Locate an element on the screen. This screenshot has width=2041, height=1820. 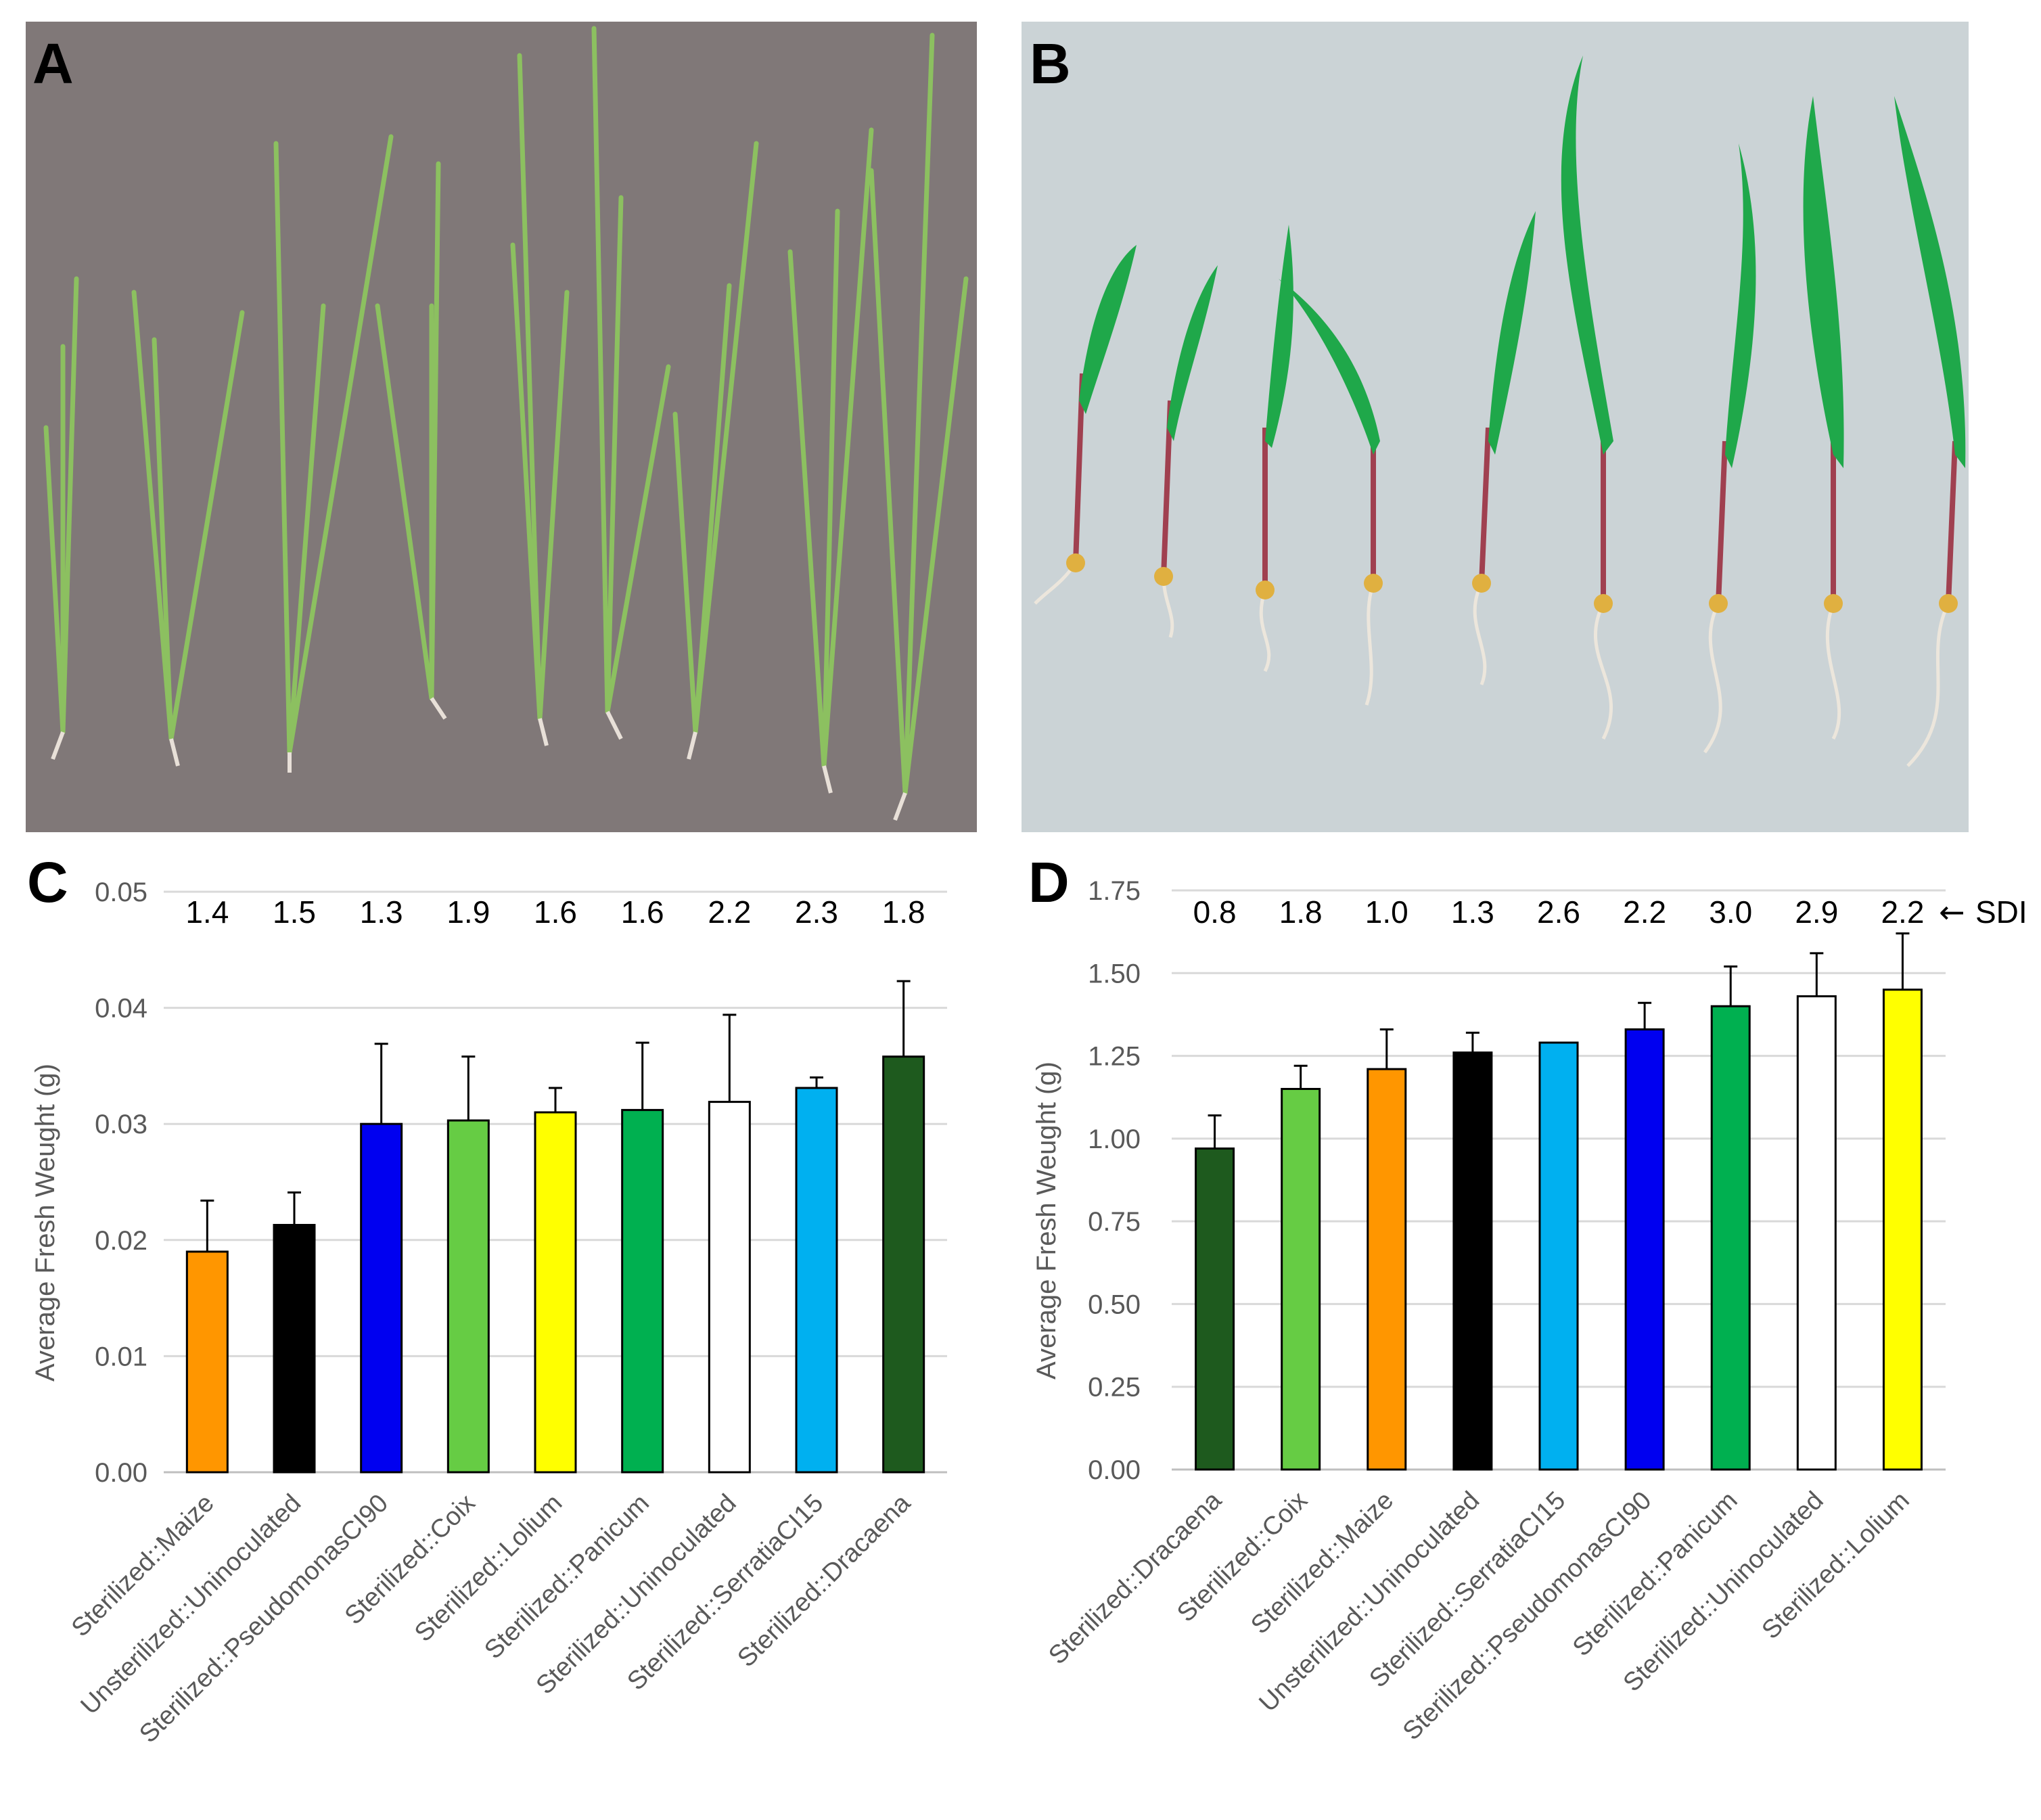
y-tick-label: 0.01 is located at coordinates (121, 1356).